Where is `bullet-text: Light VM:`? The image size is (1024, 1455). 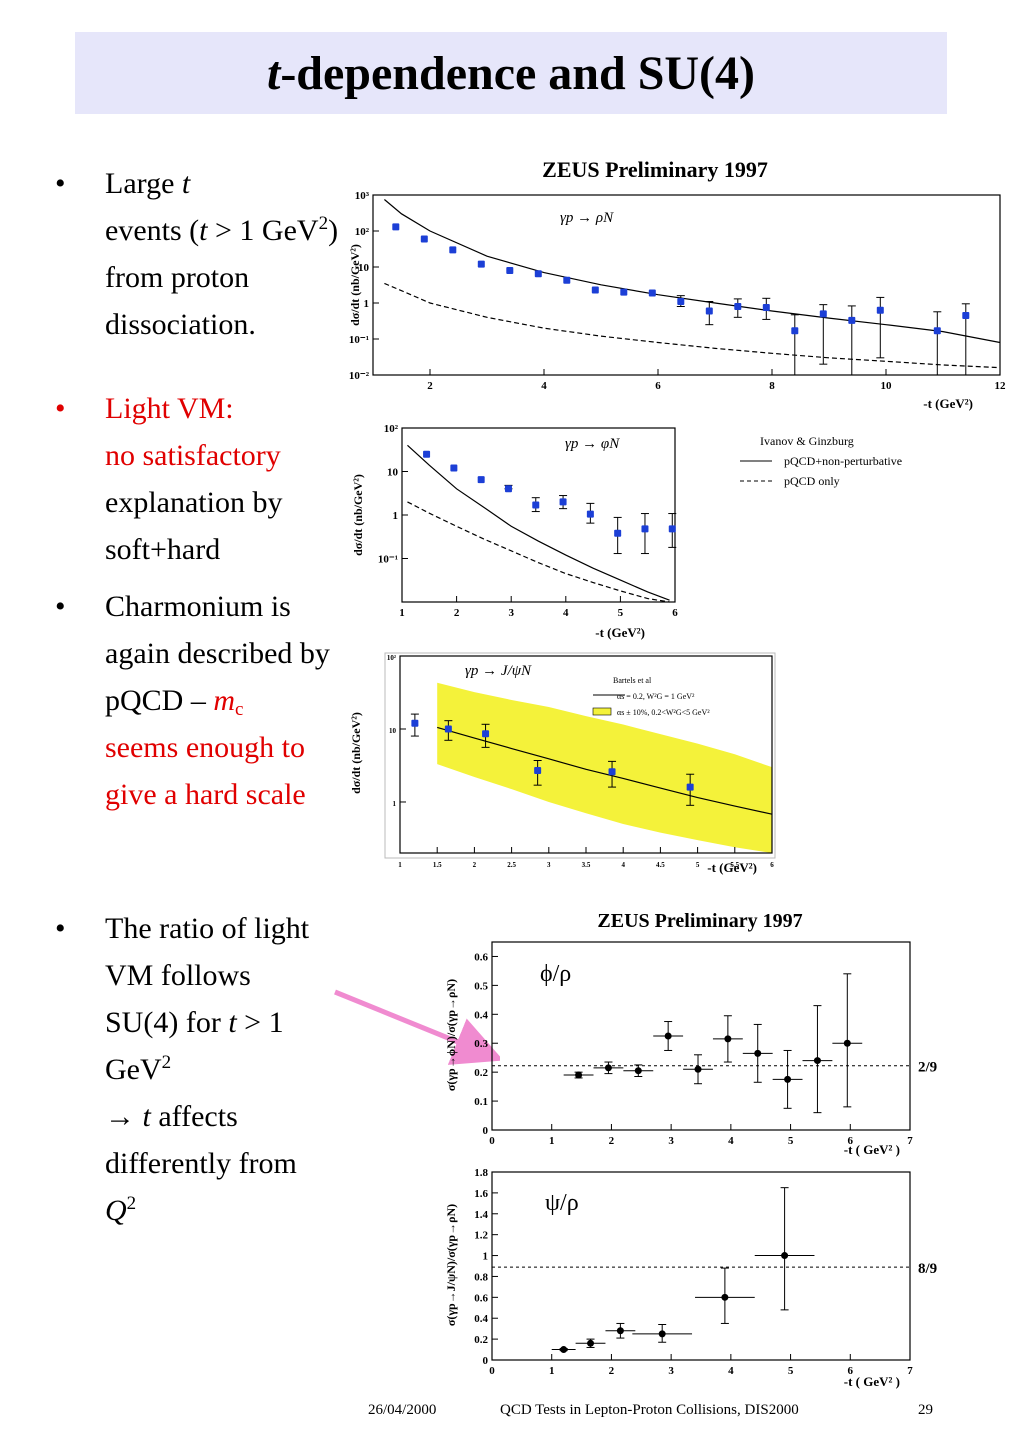
bullet-text: Light VM: is located at coordinates (169, 408).